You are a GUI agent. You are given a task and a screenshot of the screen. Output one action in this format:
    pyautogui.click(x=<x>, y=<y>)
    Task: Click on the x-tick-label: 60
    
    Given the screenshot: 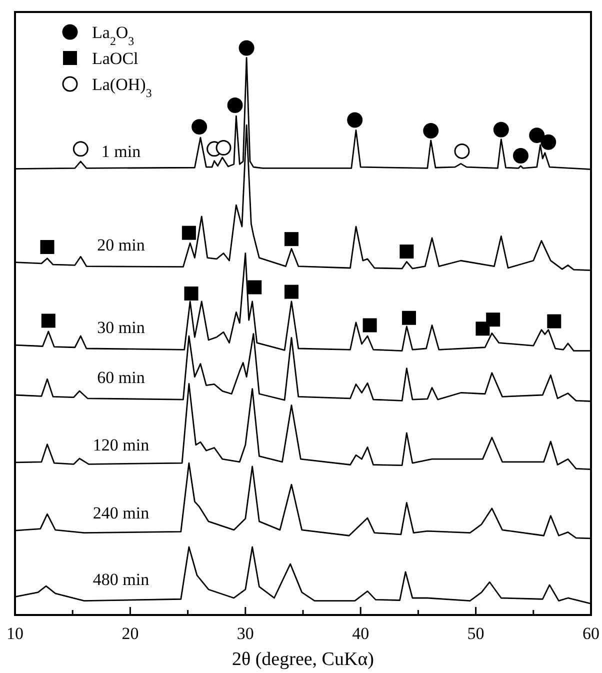 What is the action you would take?
    pyautogui.click(x=591, y=633)
    